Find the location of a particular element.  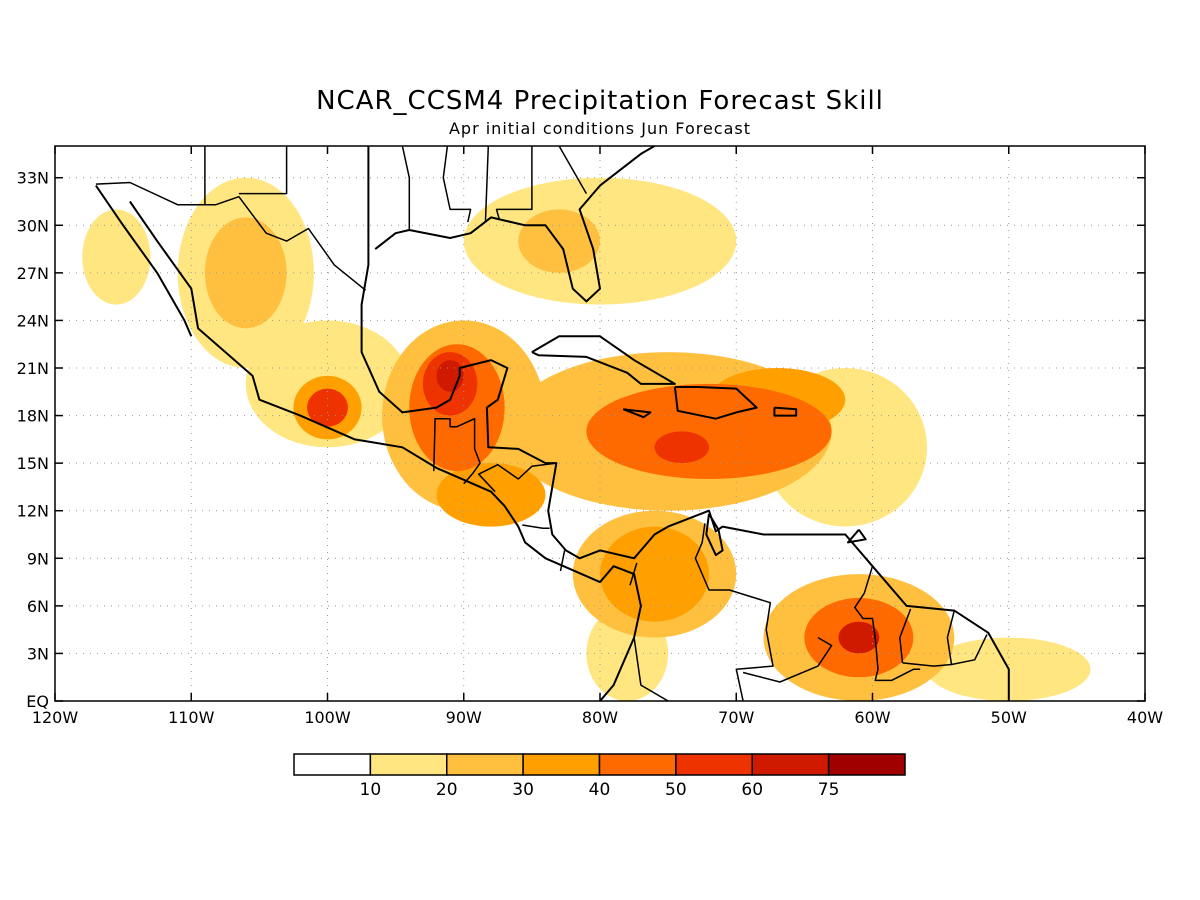

lon-tick-label: 100W is located at coordinates (327, 717).